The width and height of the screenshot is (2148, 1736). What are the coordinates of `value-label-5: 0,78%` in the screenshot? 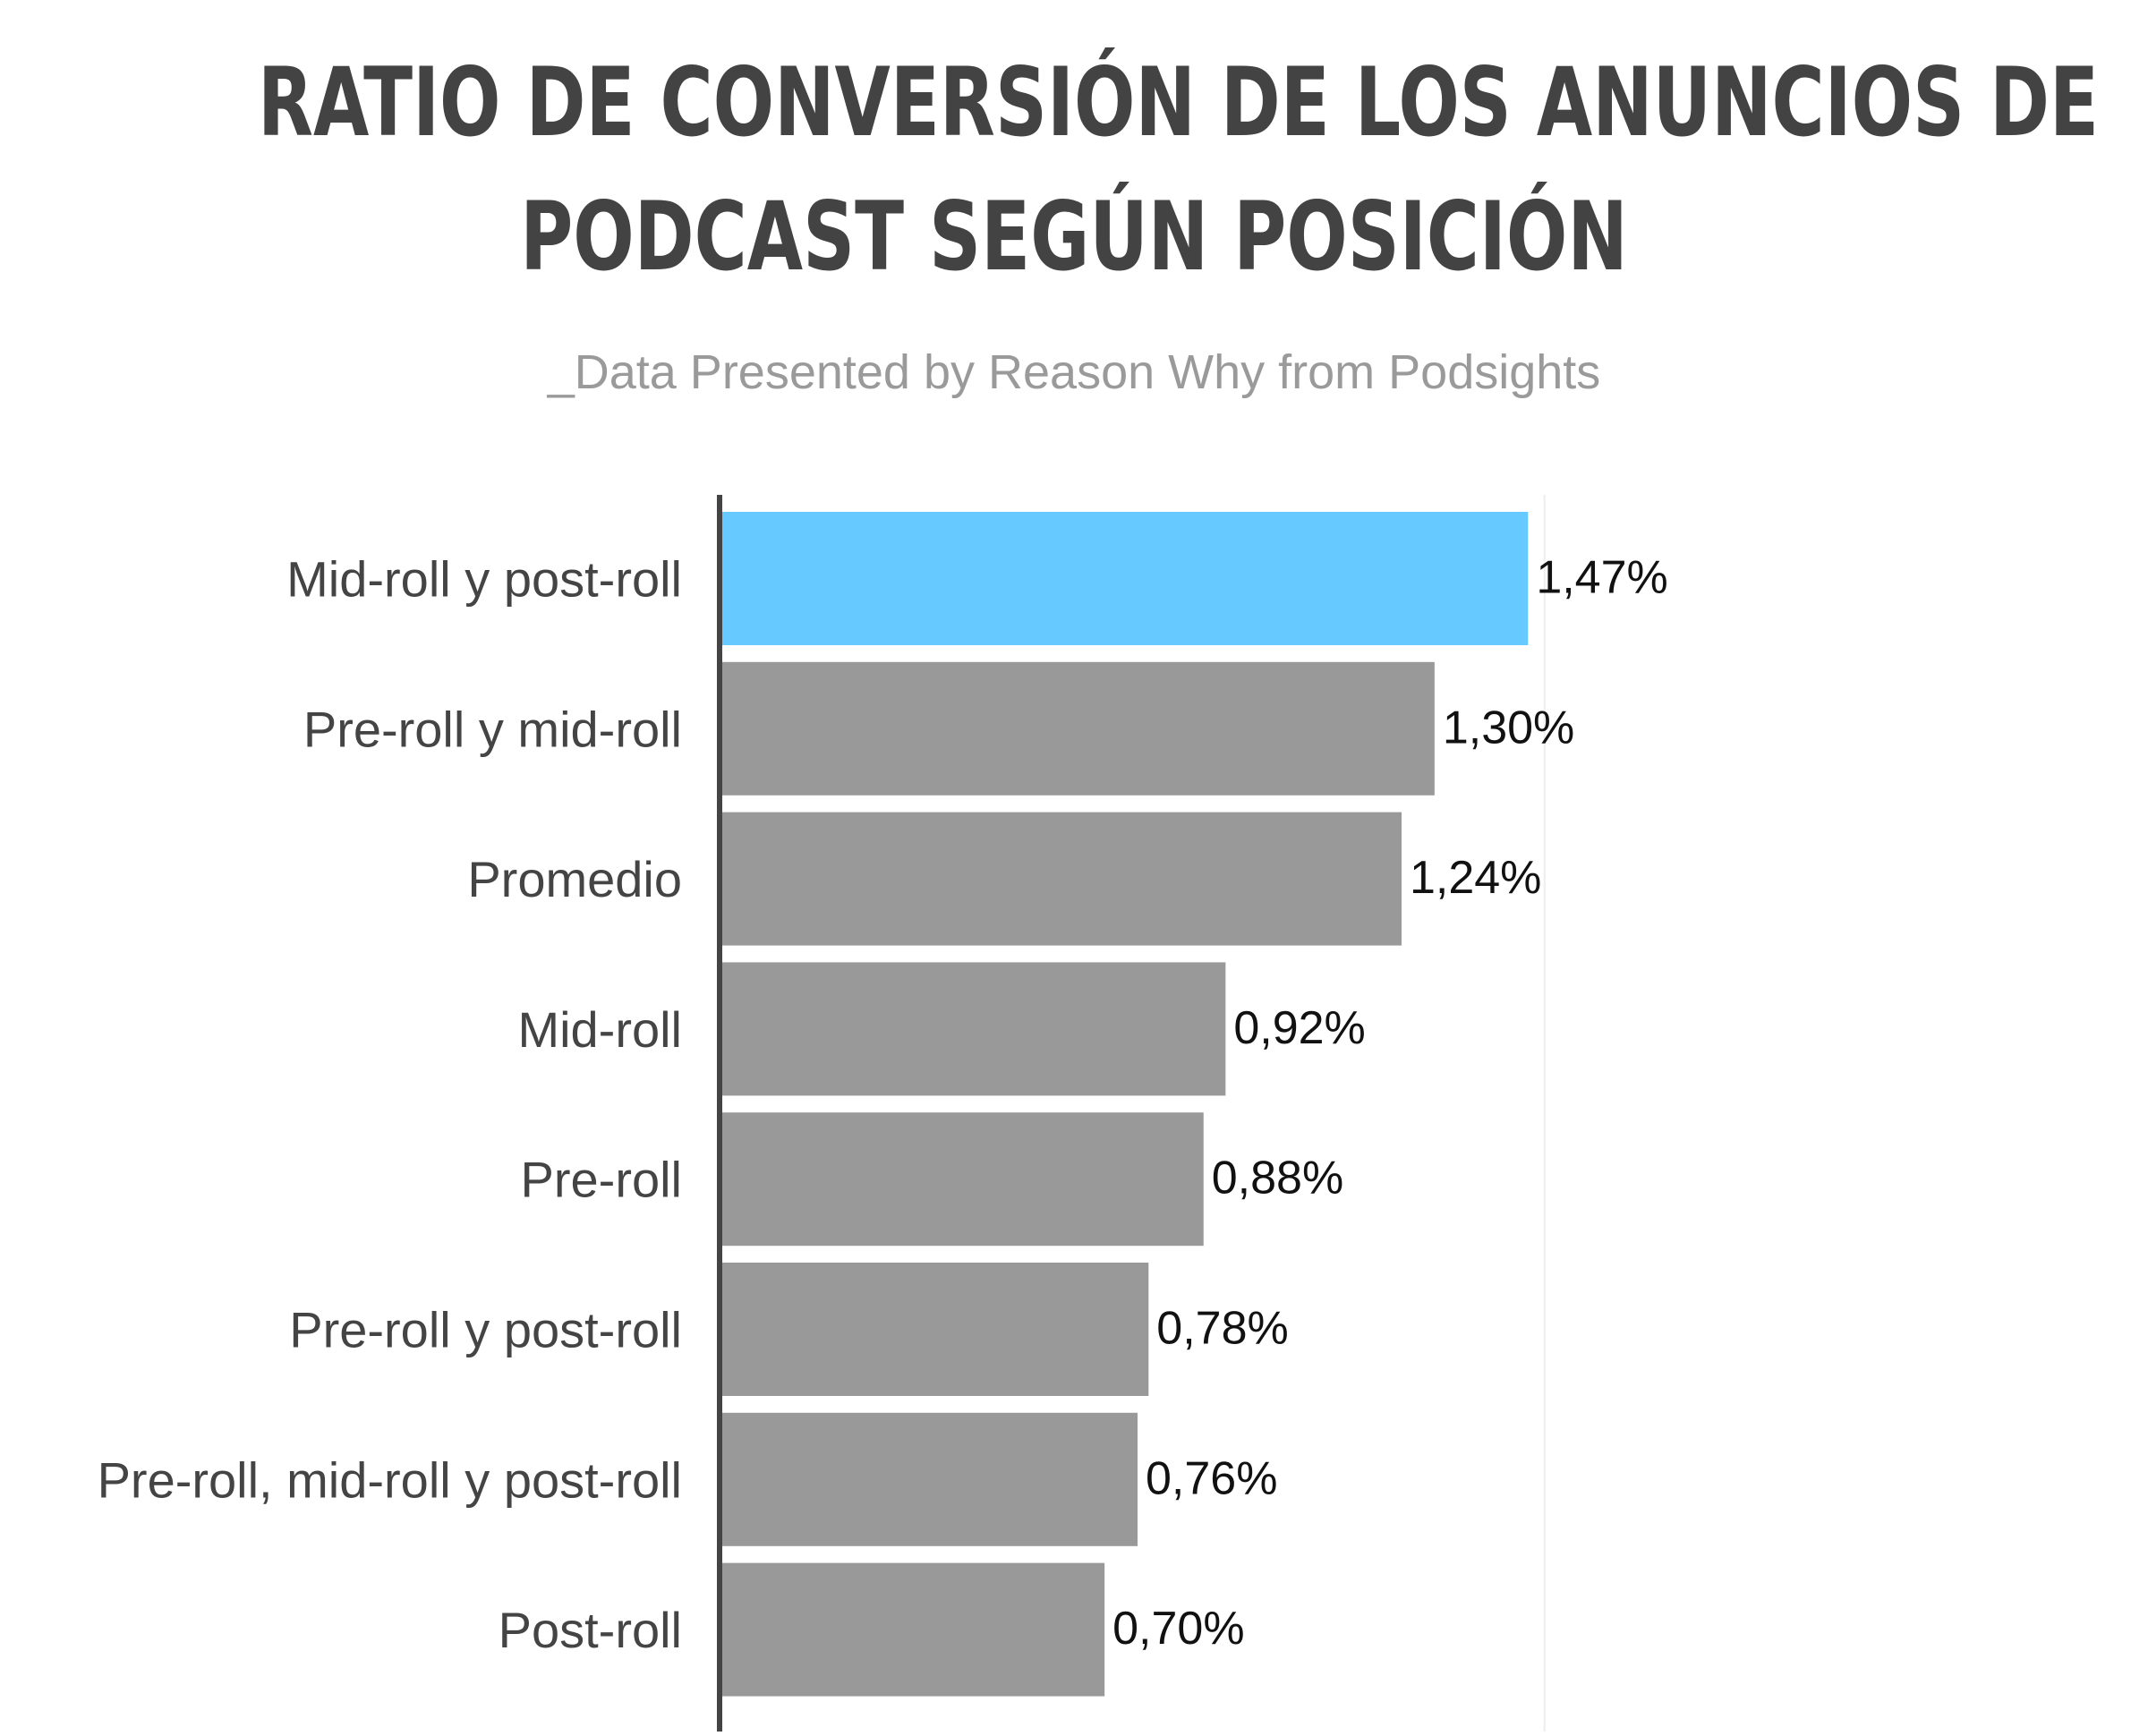 It's located at (1222, 1329).